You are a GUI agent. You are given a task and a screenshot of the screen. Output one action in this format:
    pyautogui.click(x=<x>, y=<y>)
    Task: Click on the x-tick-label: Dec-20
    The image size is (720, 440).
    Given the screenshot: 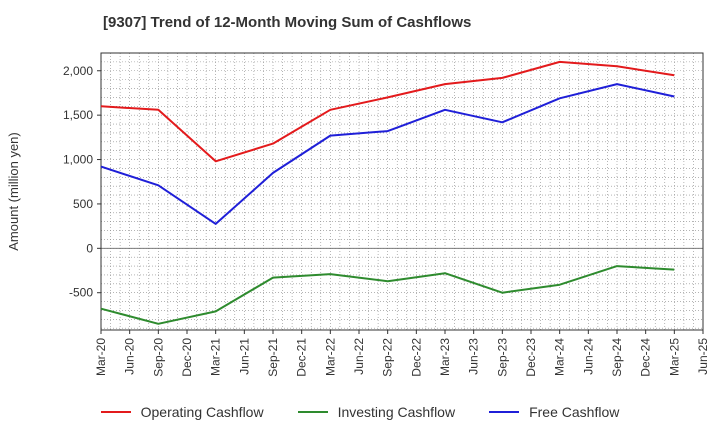 What is the action you would take?
    pyautogui.click(x=187, y=357)
    